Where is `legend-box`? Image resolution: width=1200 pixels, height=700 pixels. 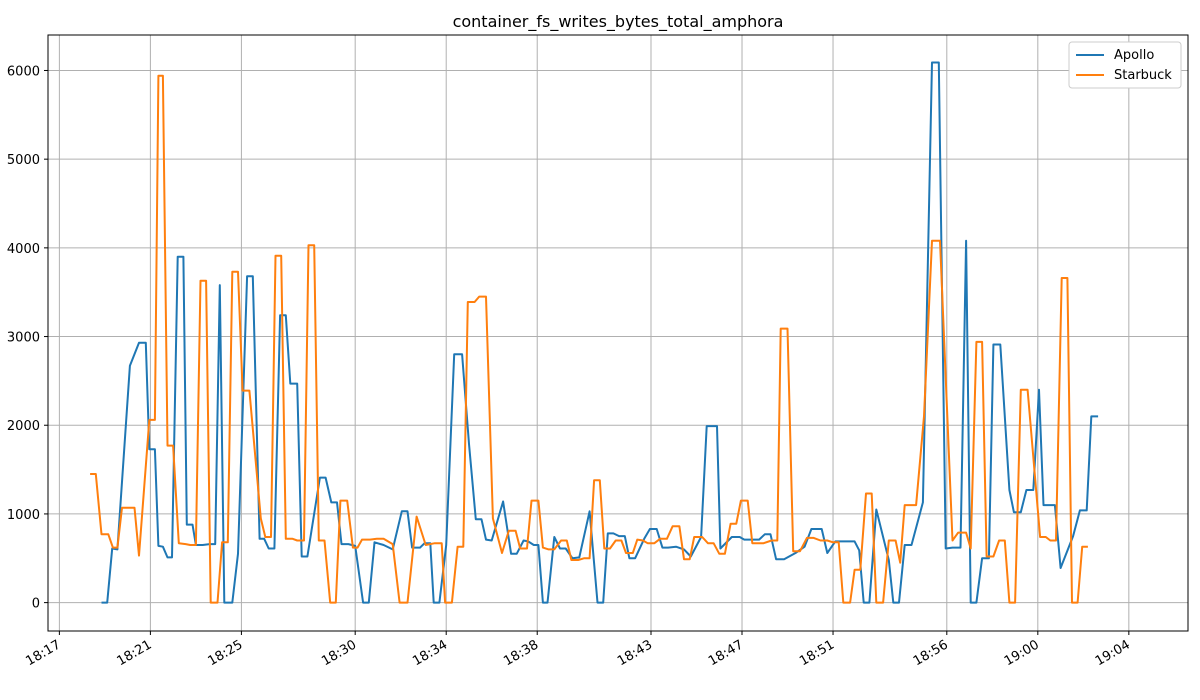 legend-box is located at coordinates (1125, 65).